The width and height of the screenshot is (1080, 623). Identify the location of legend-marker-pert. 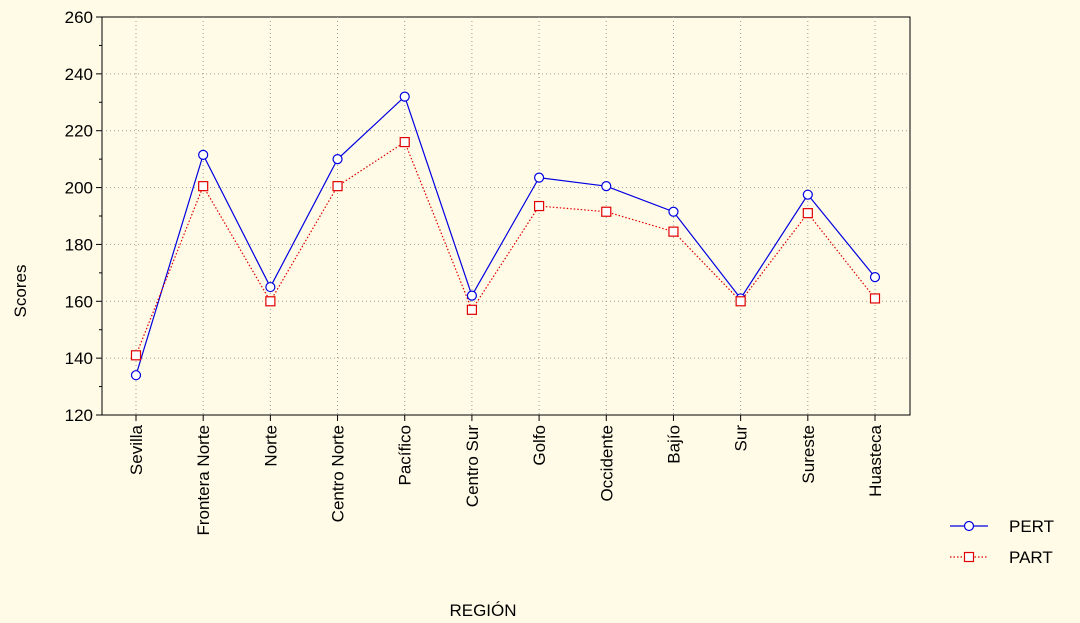
(969, 526).